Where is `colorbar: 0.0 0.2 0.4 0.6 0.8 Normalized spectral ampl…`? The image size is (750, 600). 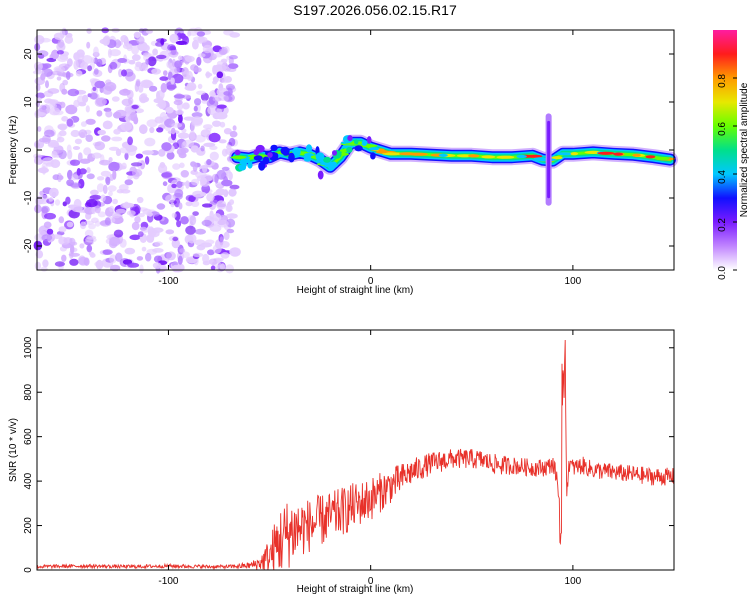
colorbar: 0.0 0.2 0.4 0.6 0.8 Normalized spectral ampl… is located at coordinates (731, 155).